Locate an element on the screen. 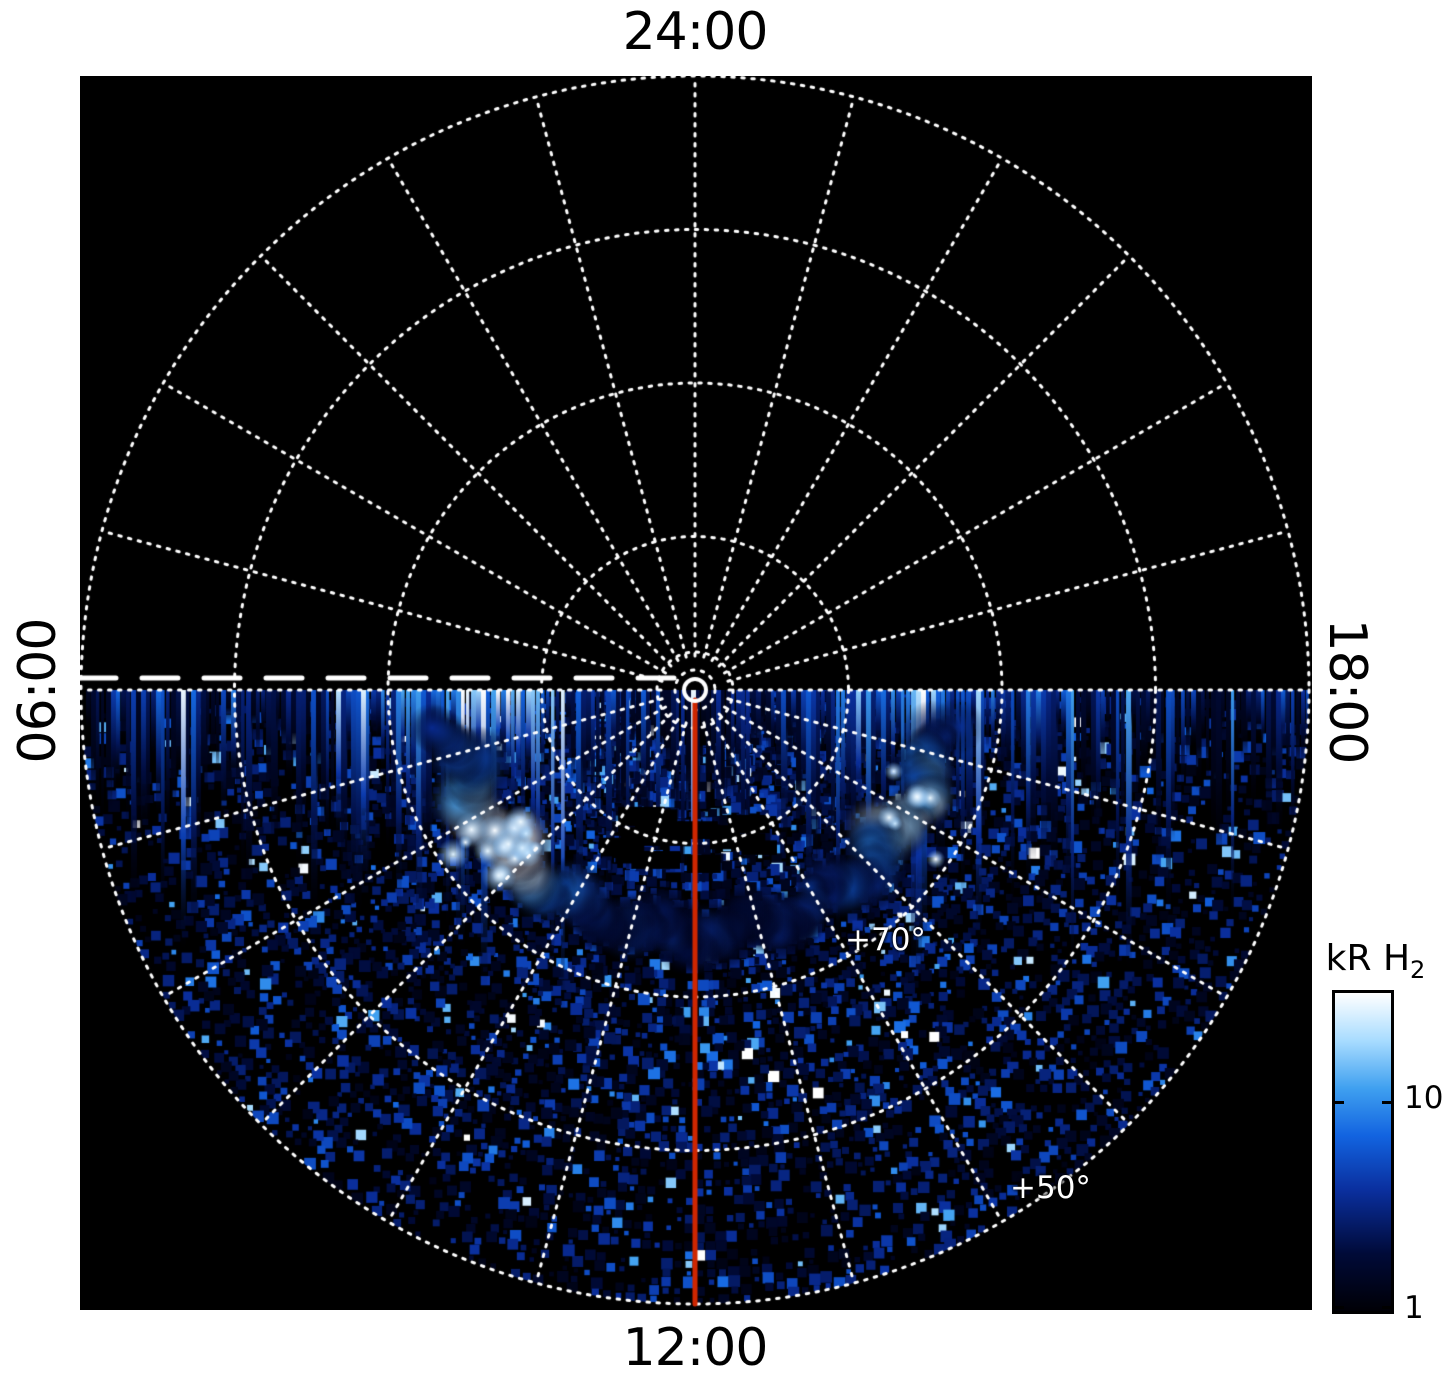 This screenshot has width=1447, height=1384. colorbar: kR H2 10 1 is located at coordinates (1381, 1153).